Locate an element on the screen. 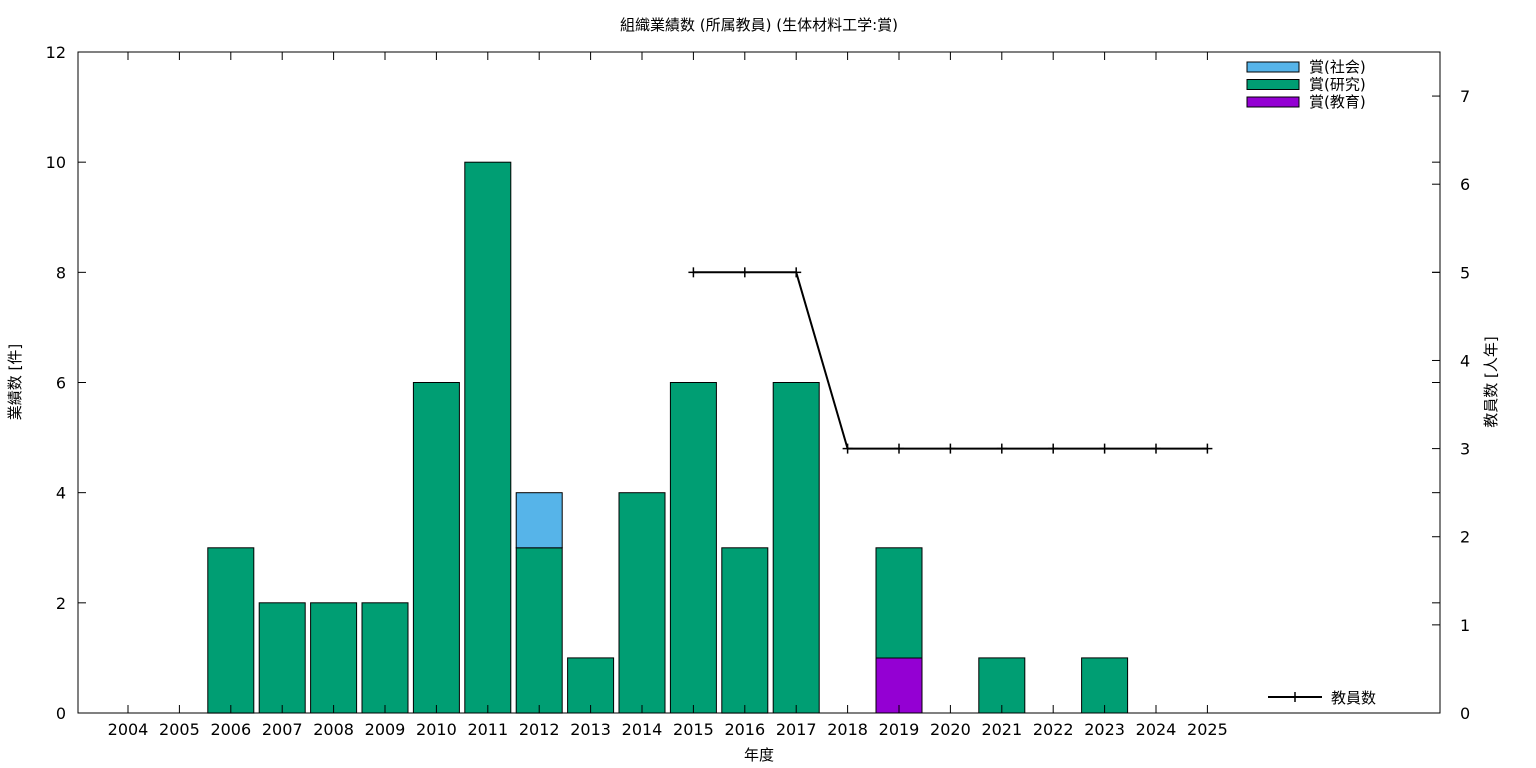 The width and height of the screenshot is (1536, 768). y2-tick-label: 7 is located at coordinates (1465, 96).